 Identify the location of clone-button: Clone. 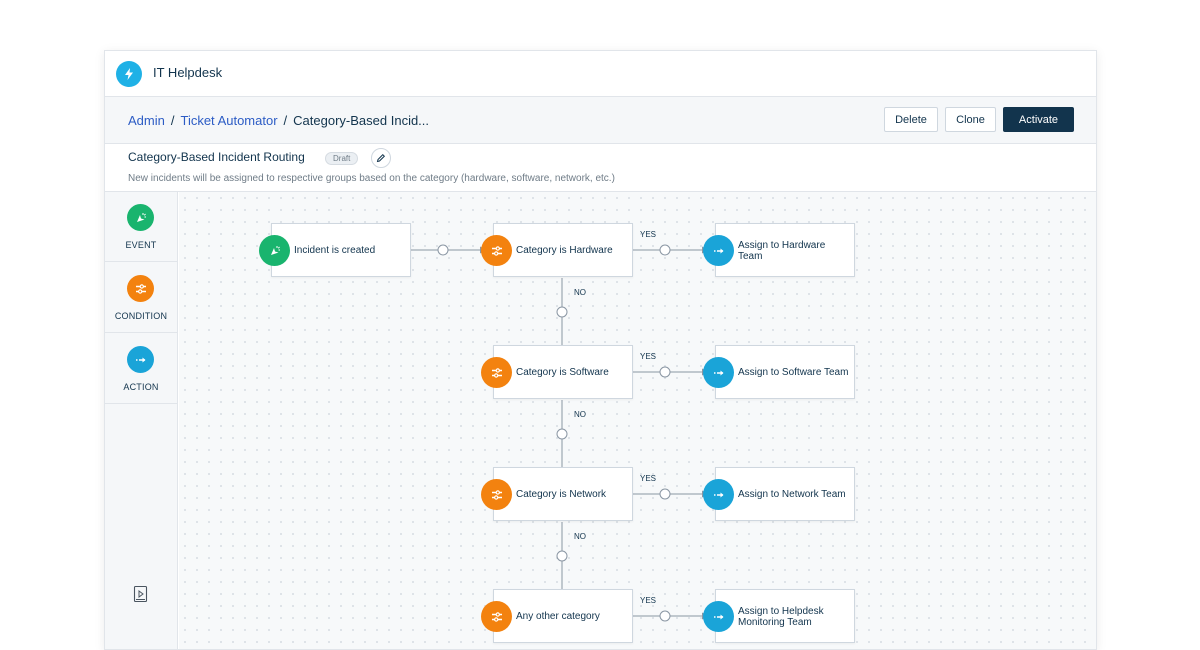
(970, 119).